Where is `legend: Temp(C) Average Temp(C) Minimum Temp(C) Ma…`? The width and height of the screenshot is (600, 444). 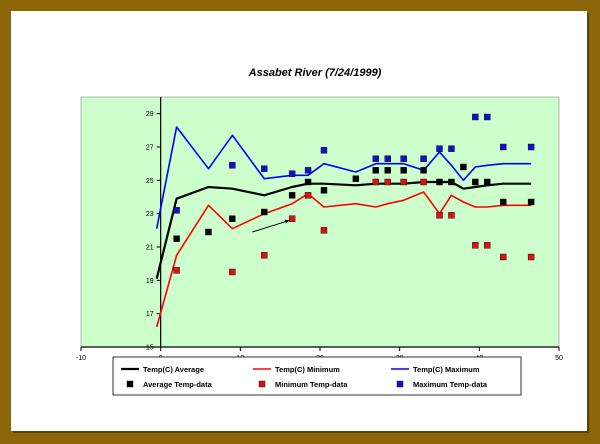
legend: Temp(C) Average Temp(C) Minimum Temp(C) Ma… is located at coordinates (317, 376).